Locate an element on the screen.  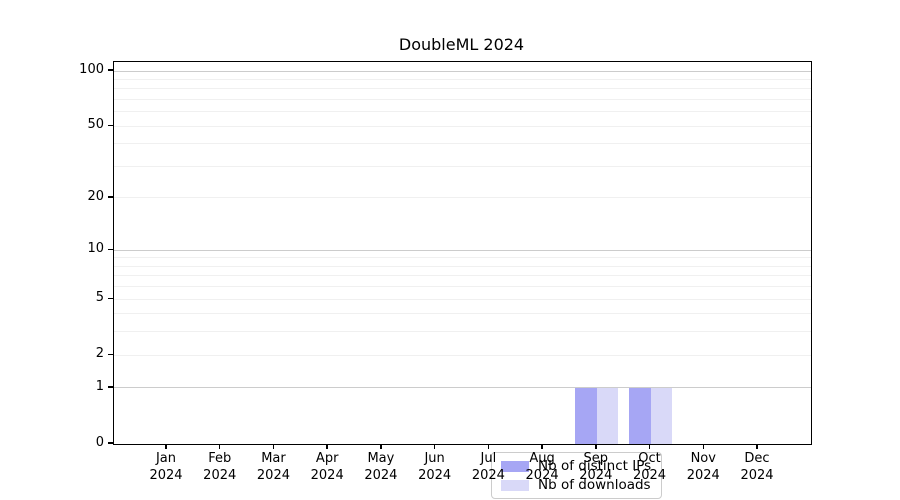
x-tick-label-apr: Apr 2024 is located at coordinates (327, 467).